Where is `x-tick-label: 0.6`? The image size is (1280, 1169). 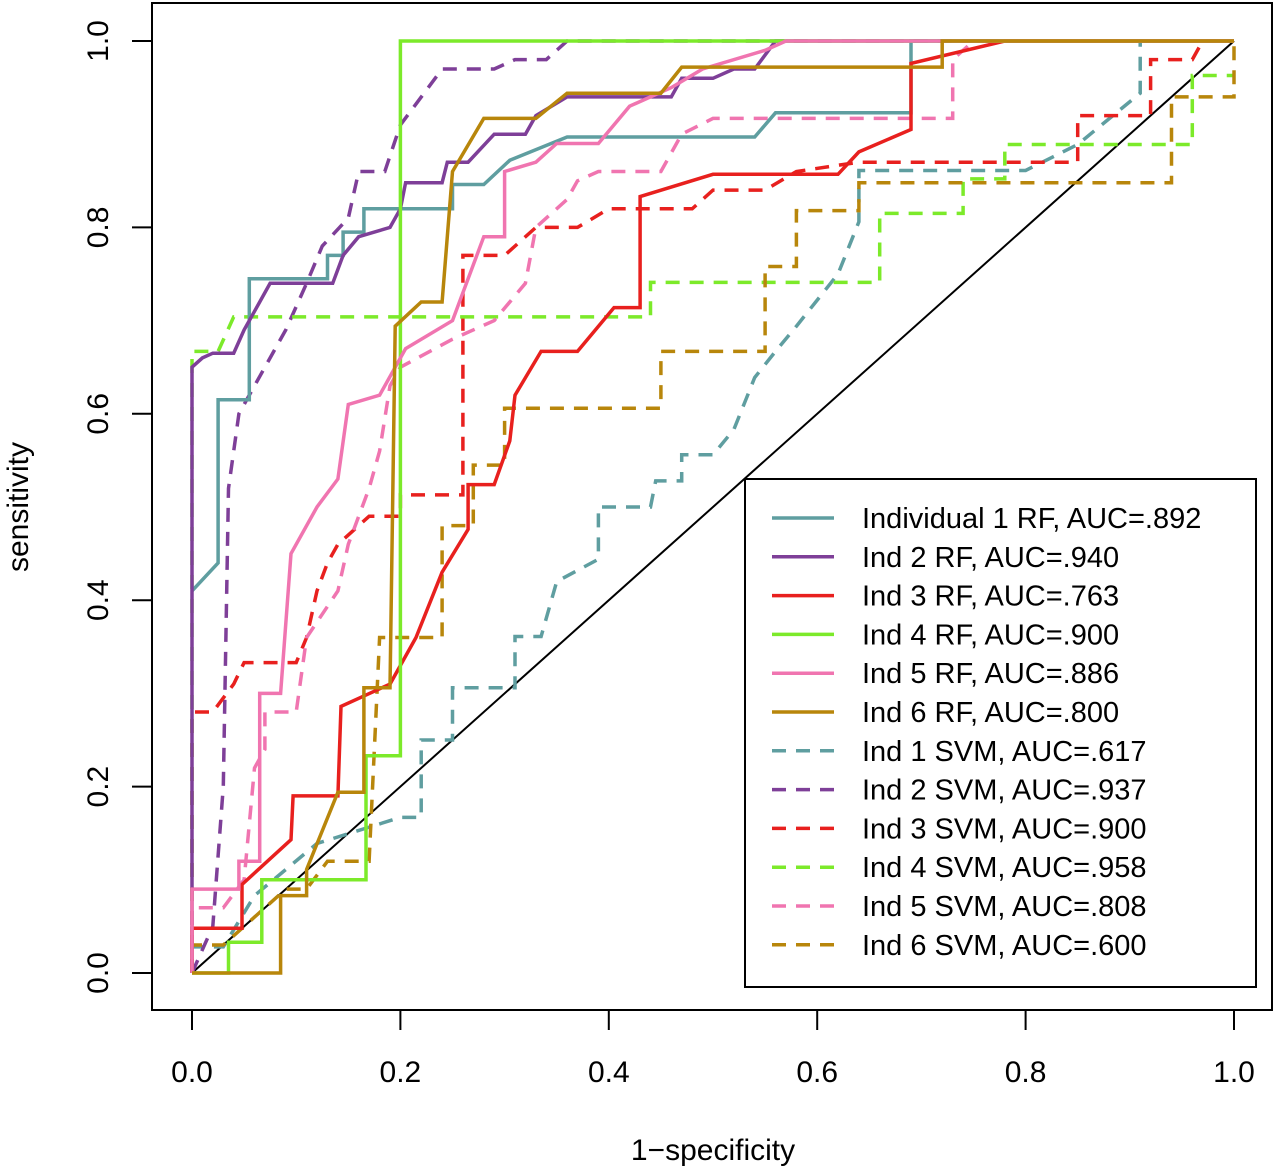 x-tick-label: 0.6 is located at coordinates (817, 1072).